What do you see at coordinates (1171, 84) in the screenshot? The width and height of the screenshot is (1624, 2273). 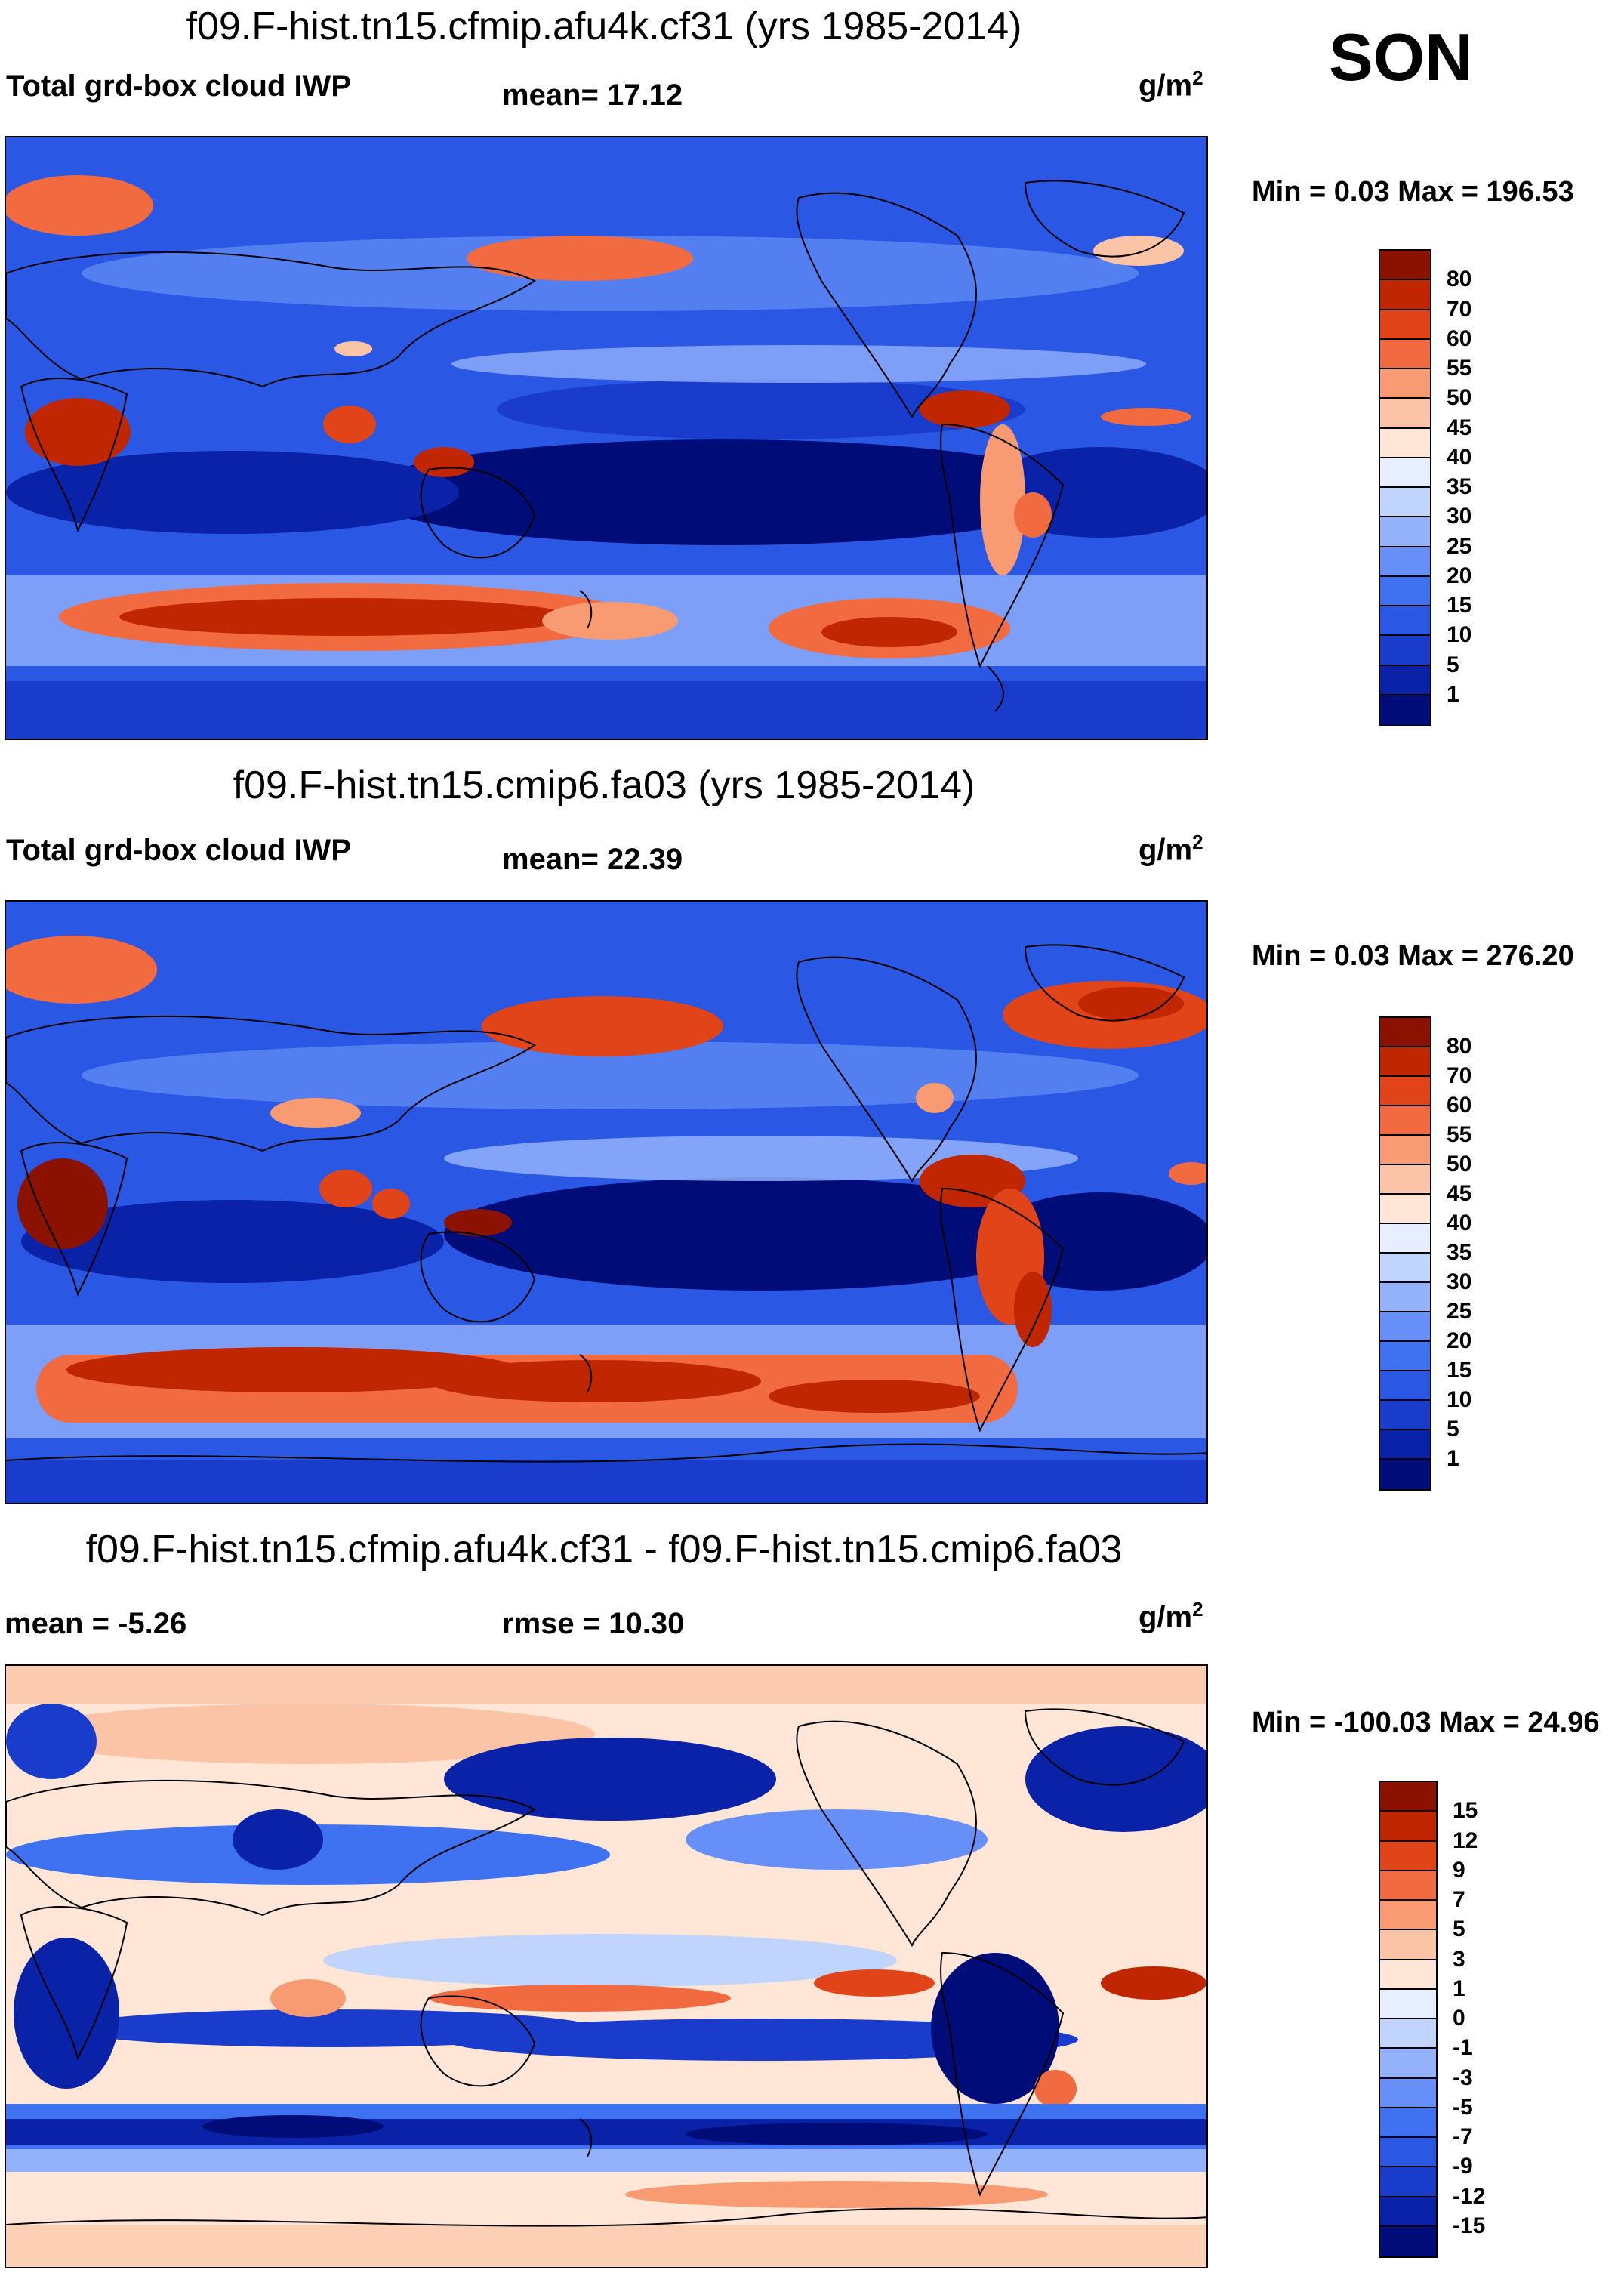 I see `panel-1-units: g/m2` at bounding box center [1171, 84].